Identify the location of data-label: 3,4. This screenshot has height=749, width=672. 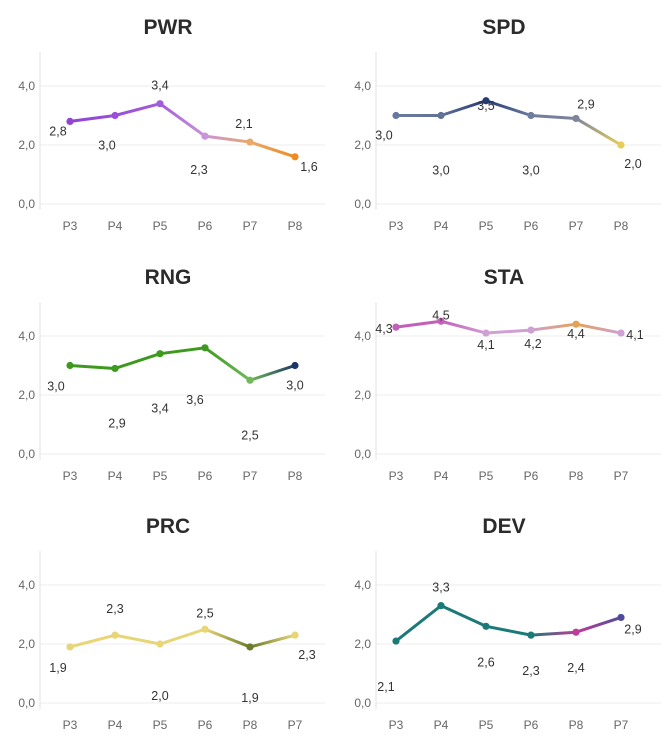
(159, 409).